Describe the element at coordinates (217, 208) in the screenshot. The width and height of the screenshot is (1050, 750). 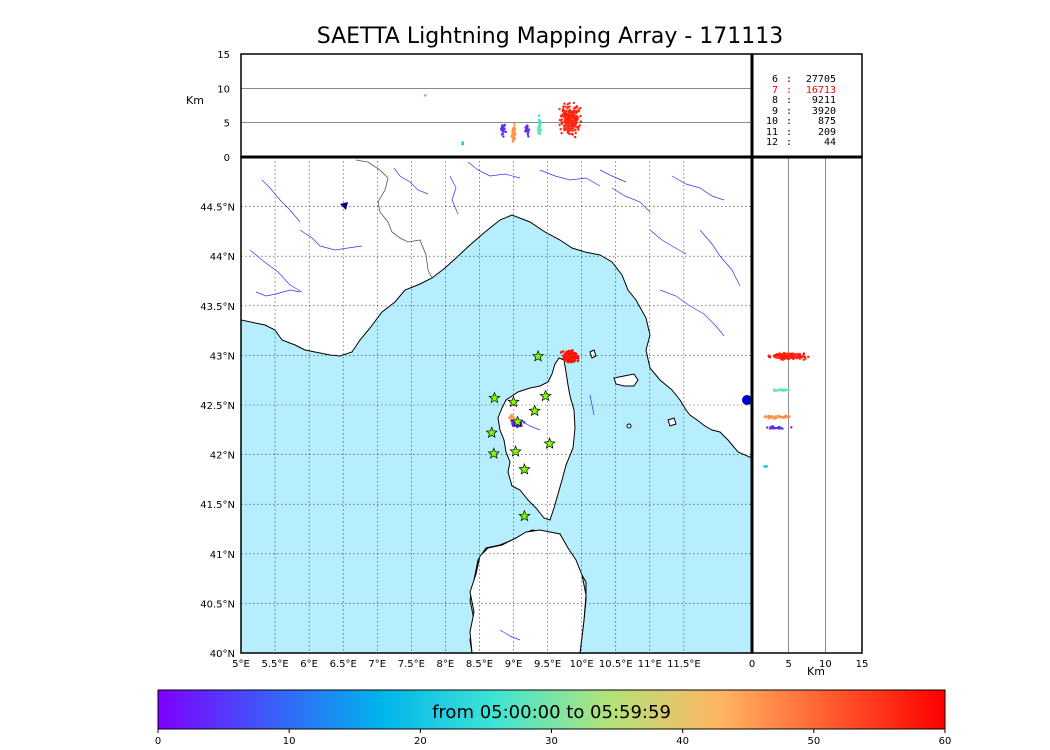
I see `lat-tick-label: 44.5°N` at that location.